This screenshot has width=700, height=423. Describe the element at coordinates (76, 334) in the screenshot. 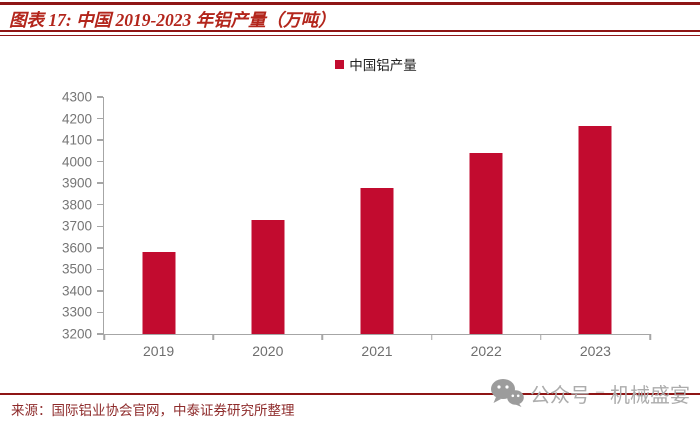

I see `y-tick-label: 3200` at that location.